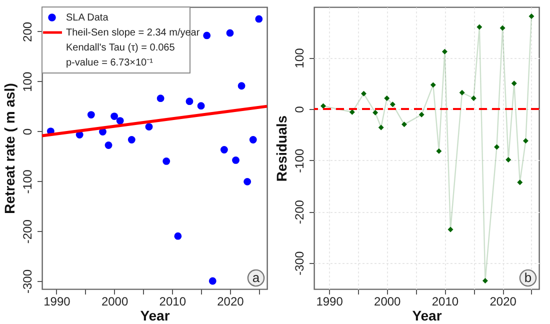 The width and height of the screenshot is (550, 324). Describe the element at coordinates (110, 63) in the screenshot. I see `annotation: p-value = 6.73×10⁻¹` at that location.